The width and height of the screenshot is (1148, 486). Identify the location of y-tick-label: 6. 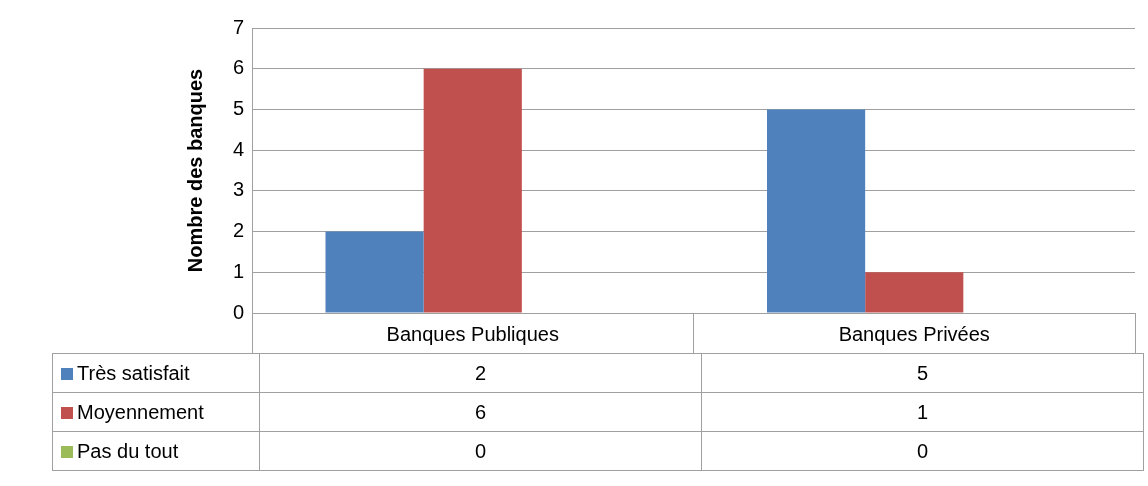
(238, 67).